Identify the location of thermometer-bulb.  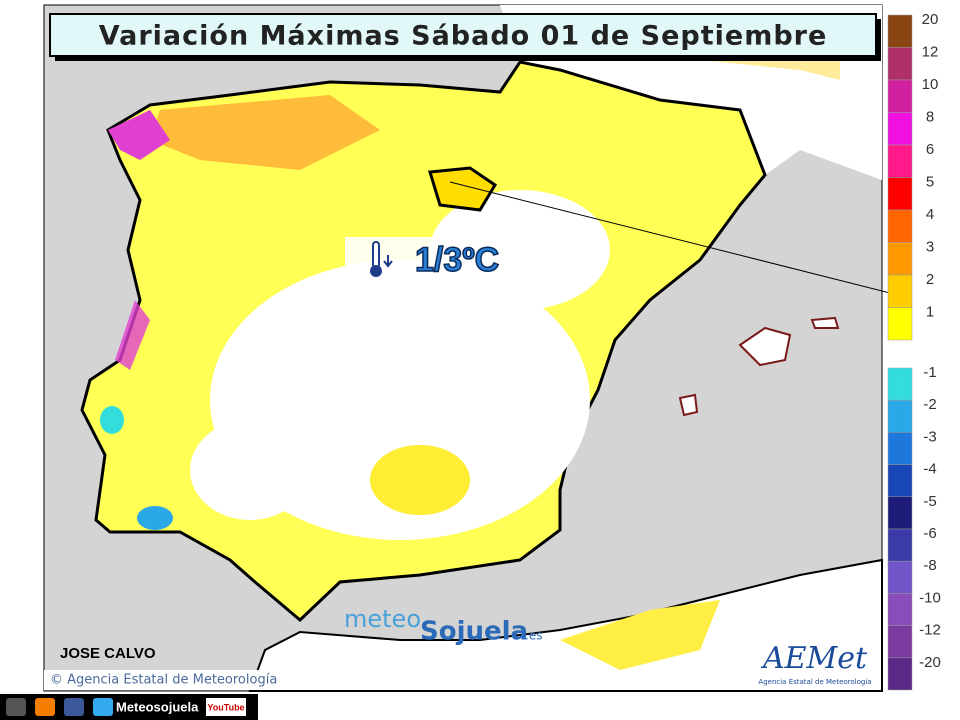
(376, 271).